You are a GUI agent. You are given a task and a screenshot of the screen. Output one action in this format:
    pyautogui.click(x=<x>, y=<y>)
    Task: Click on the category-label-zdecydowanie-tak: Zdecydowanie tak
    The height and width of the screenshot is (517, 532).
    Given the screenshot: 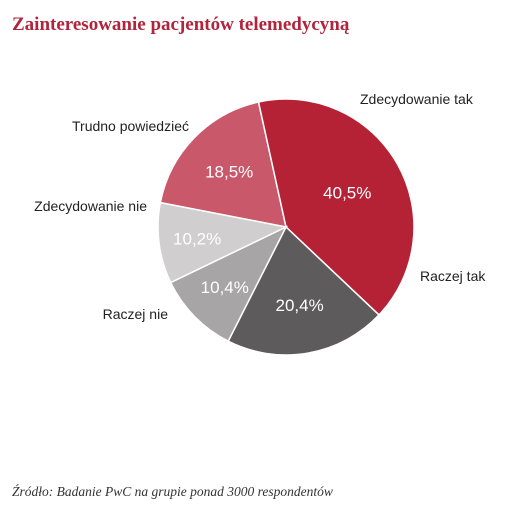 What is the action you would take?
    pyautogui.click(x=417, y=99)
    